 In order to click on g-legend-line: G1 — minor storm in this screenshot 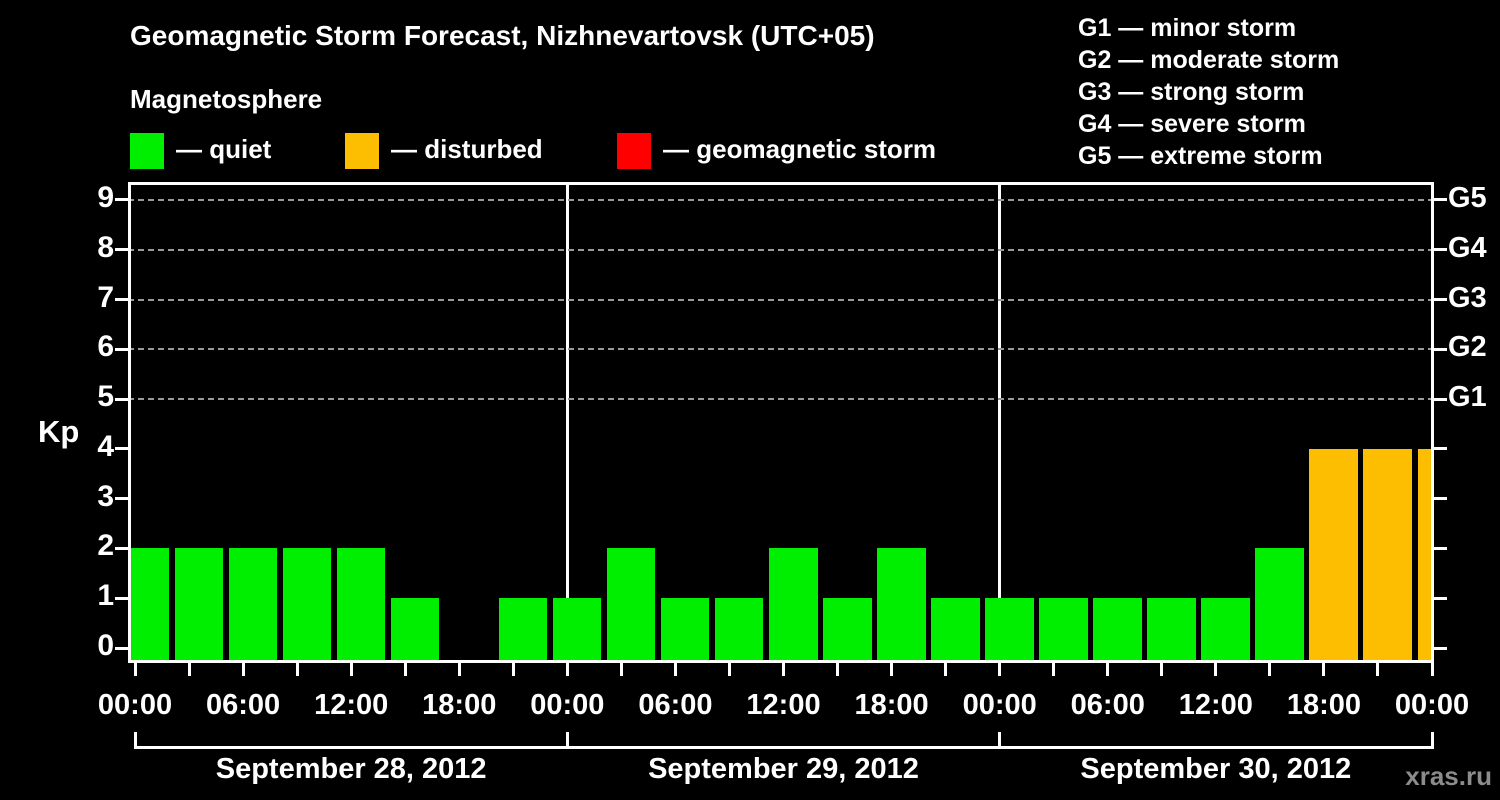, I will do `click(1187, 28)`.